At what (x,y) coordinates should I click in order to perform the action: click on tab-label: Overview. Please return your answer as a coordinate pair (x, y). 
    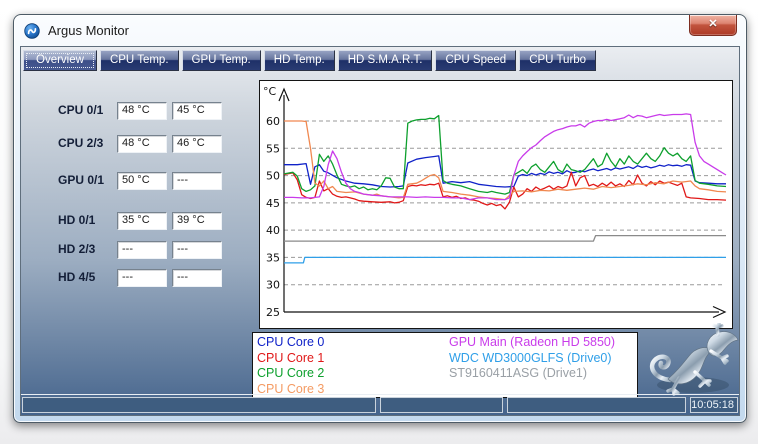
    Looking at the image, I should click on (60, 60).